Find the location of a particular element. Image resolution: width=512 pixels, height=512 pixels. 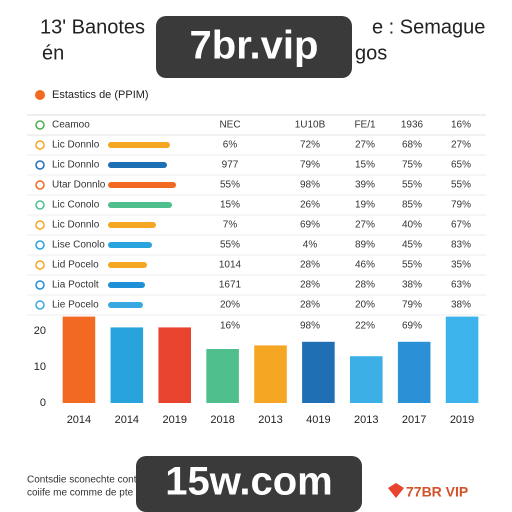

x-tick-label: 2019 is located at coordinates (174, 420).